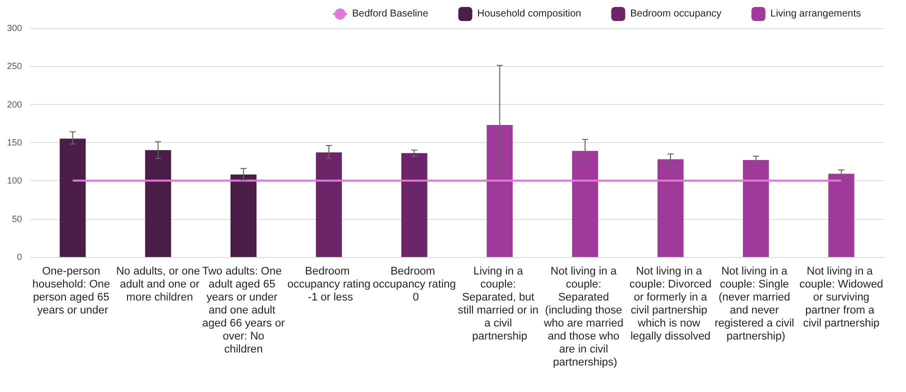 The height and width of the screenshot is (392, 906). I want to click on x-tick-label: No adults, or one adult and one or more children, so click(158, 285).